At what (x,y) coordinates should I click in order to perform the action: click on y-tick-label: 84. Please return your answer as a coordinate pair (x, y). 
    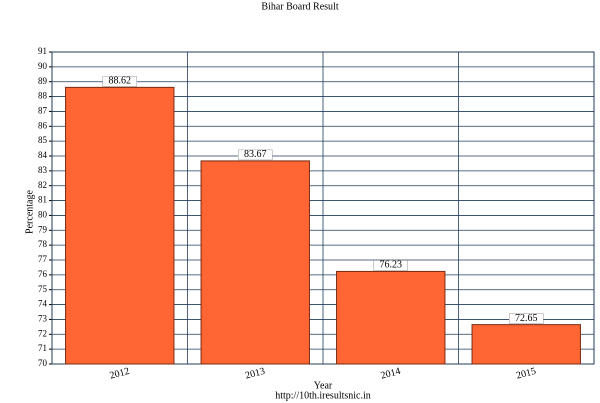
    Looking at the image, I should click on (43, 155).